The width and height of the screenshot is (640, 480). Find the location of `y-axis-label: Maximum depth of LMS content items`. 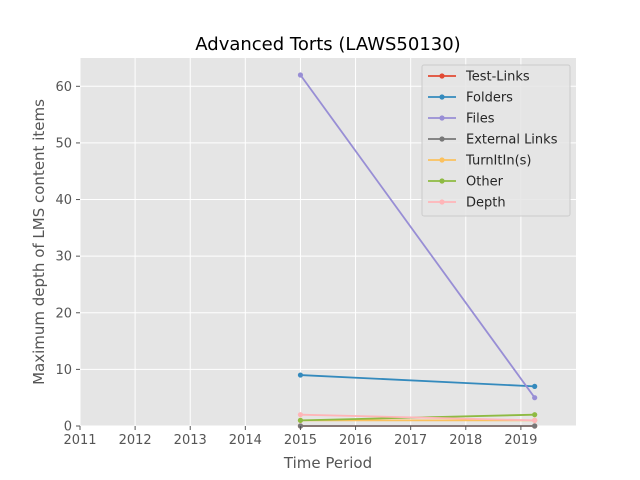

y-axis-label: Maximum depth of LMS content items is located at coordinates (39, 242).